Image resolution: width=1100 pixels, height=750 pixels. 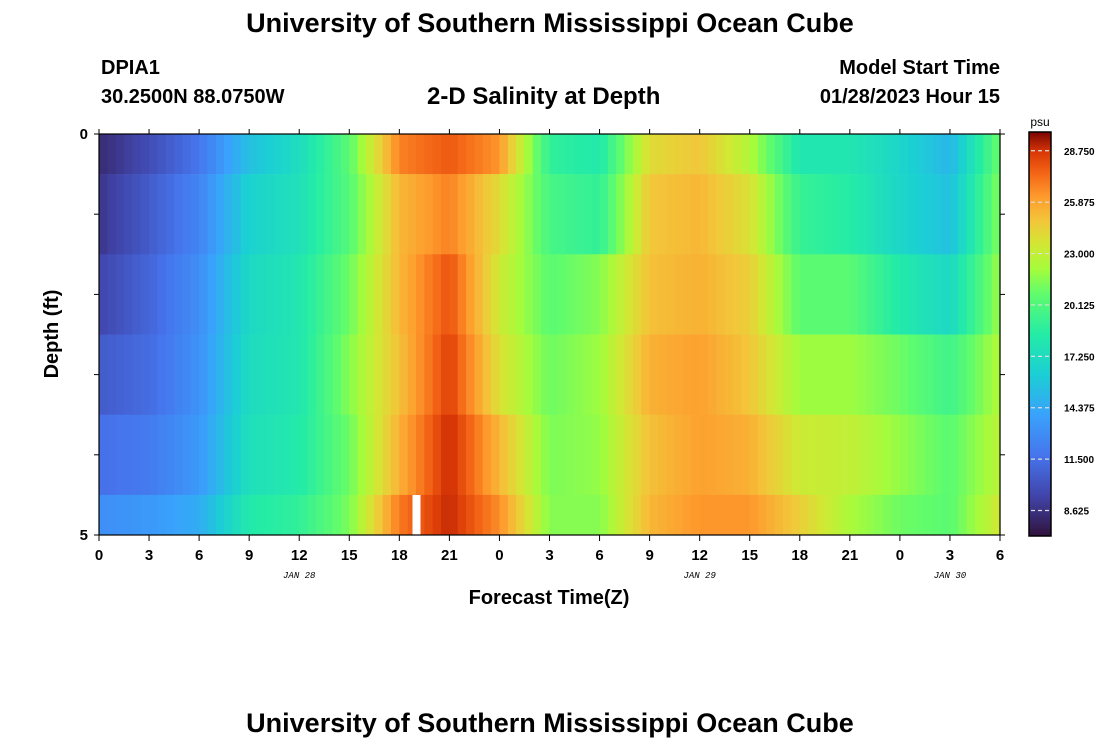 I want to click on date-label: JAN 28, so click(x=299, y=576).